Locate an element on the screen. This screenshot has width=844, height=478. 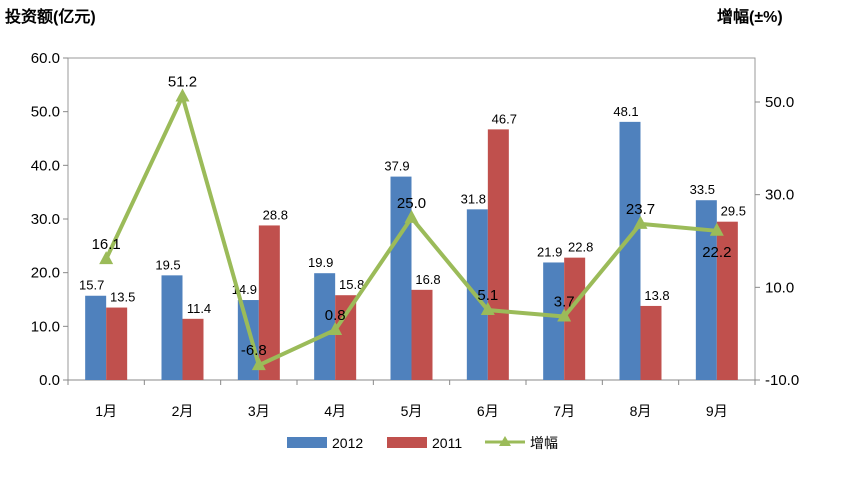
y-tick-label: 30.0 is located at coordinates (45, 219).